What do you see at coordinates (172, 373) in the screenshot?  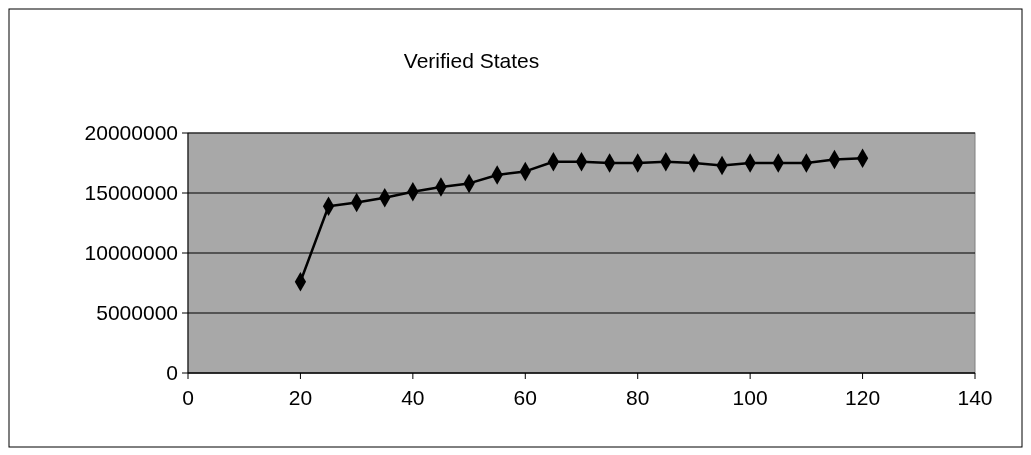 I see `y-tick-label: 0` at bounding box center [172, 373].